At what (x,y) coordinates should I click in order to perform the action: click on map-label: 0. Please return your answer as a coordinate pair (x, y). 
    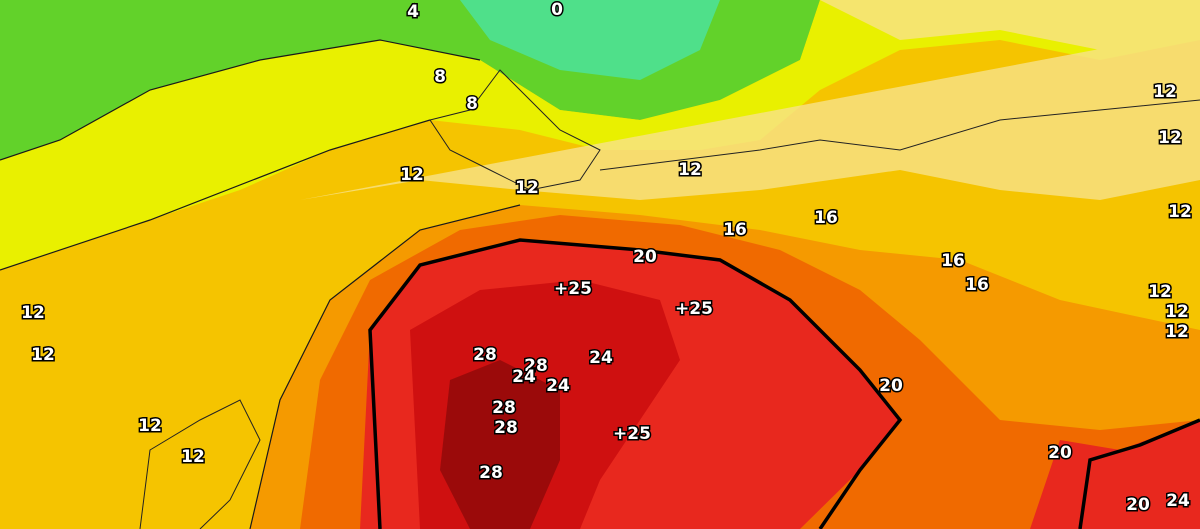
    Looking at the image, I should click on (557, 10).